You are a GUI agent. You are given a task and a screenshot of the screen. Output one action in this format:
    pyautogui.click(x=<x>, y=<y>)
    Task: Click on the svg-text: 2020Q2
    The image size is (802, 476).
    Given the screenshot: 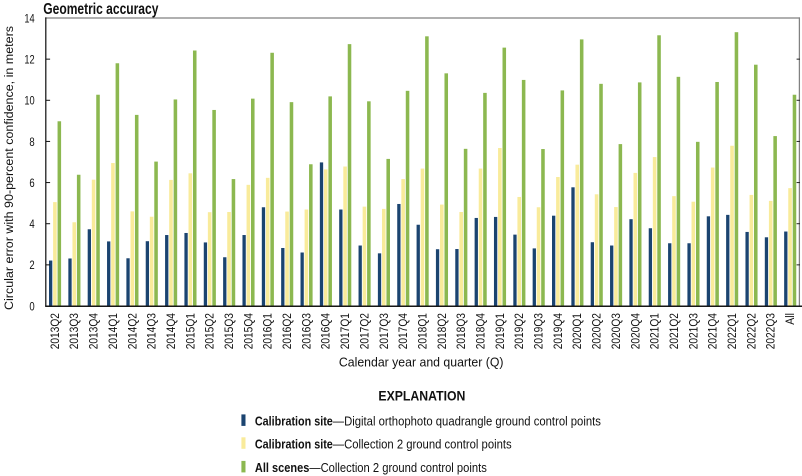 What is the action you would take?
    pyautogui.click(x=597, y=331)
    